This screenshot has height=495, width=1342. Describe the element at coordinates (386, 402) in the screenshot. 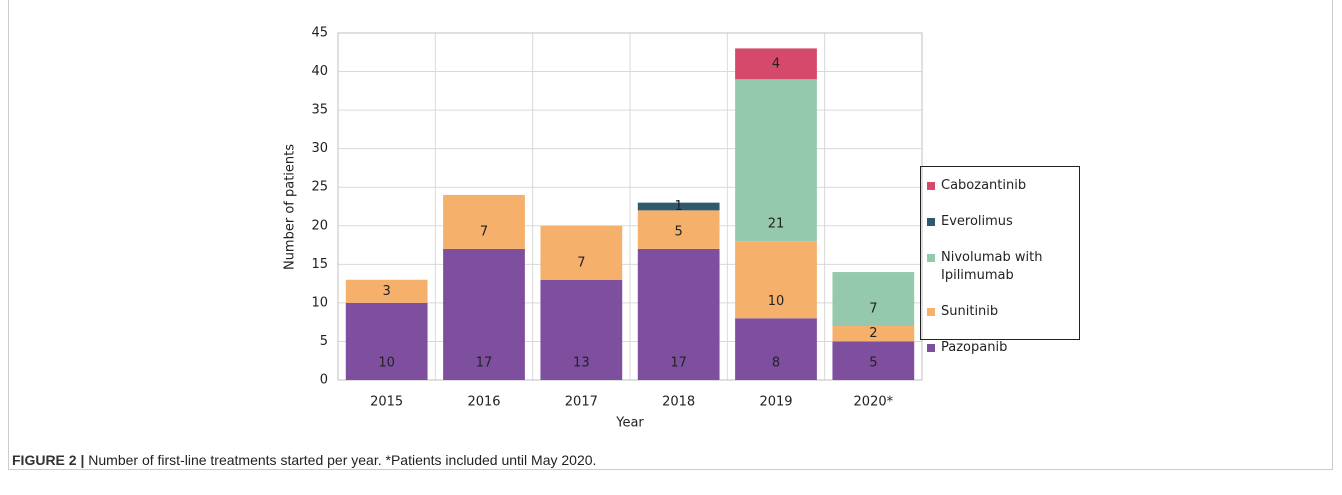

I see `x-tick-label: 2015` at that location.